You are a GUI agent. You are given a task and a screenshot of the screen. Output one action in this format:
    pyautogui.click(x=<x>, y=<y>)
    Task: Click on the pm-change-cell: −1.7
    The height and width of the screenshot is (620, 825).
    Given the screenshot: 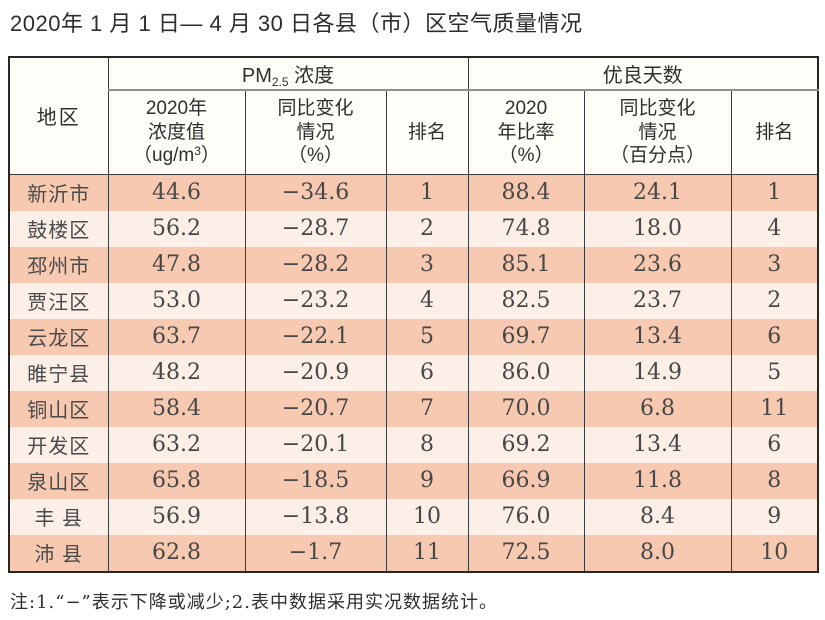 What is the action you would take?
    pyautogui.click(x=315, y=553)
    